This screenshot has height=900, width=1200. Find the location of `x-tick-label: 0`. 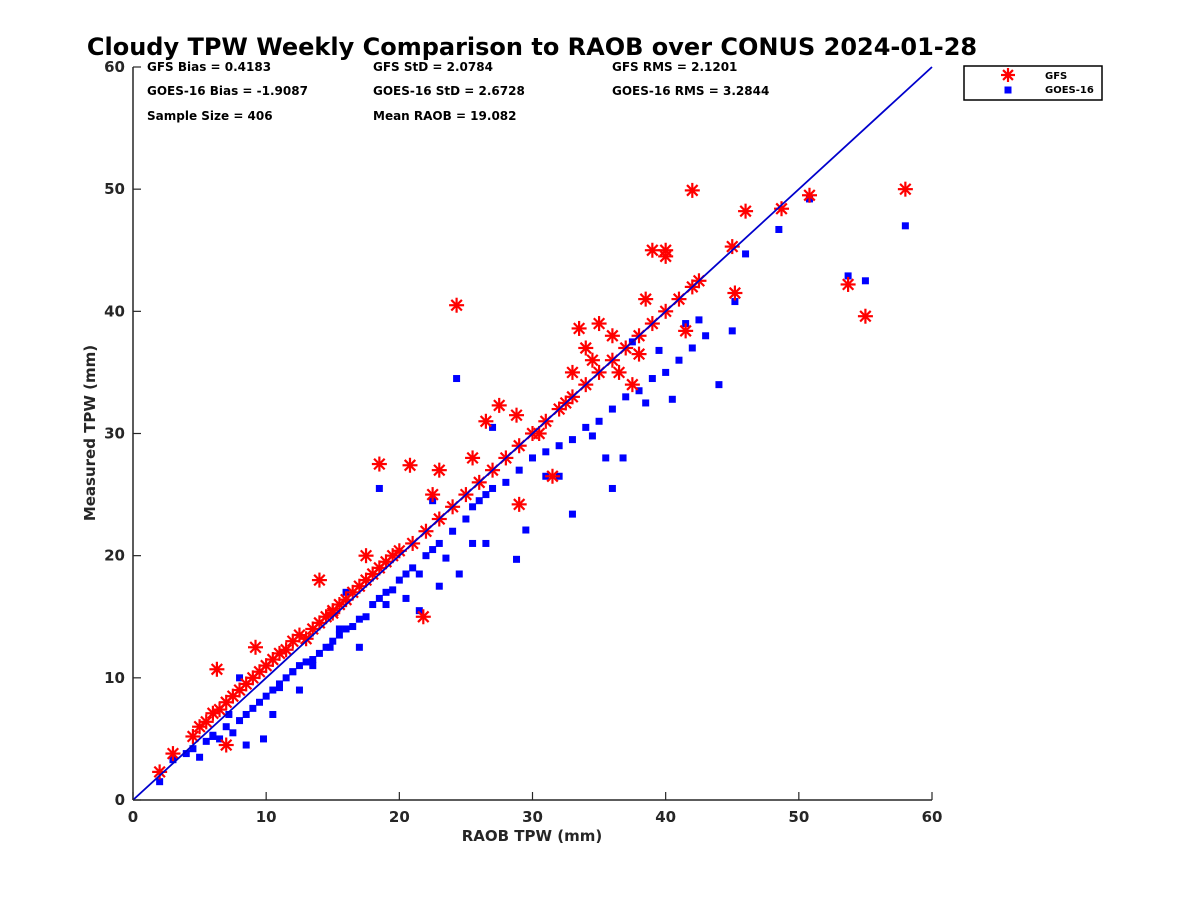

x-tick-label: 0 is located at coordinates (133, 817).